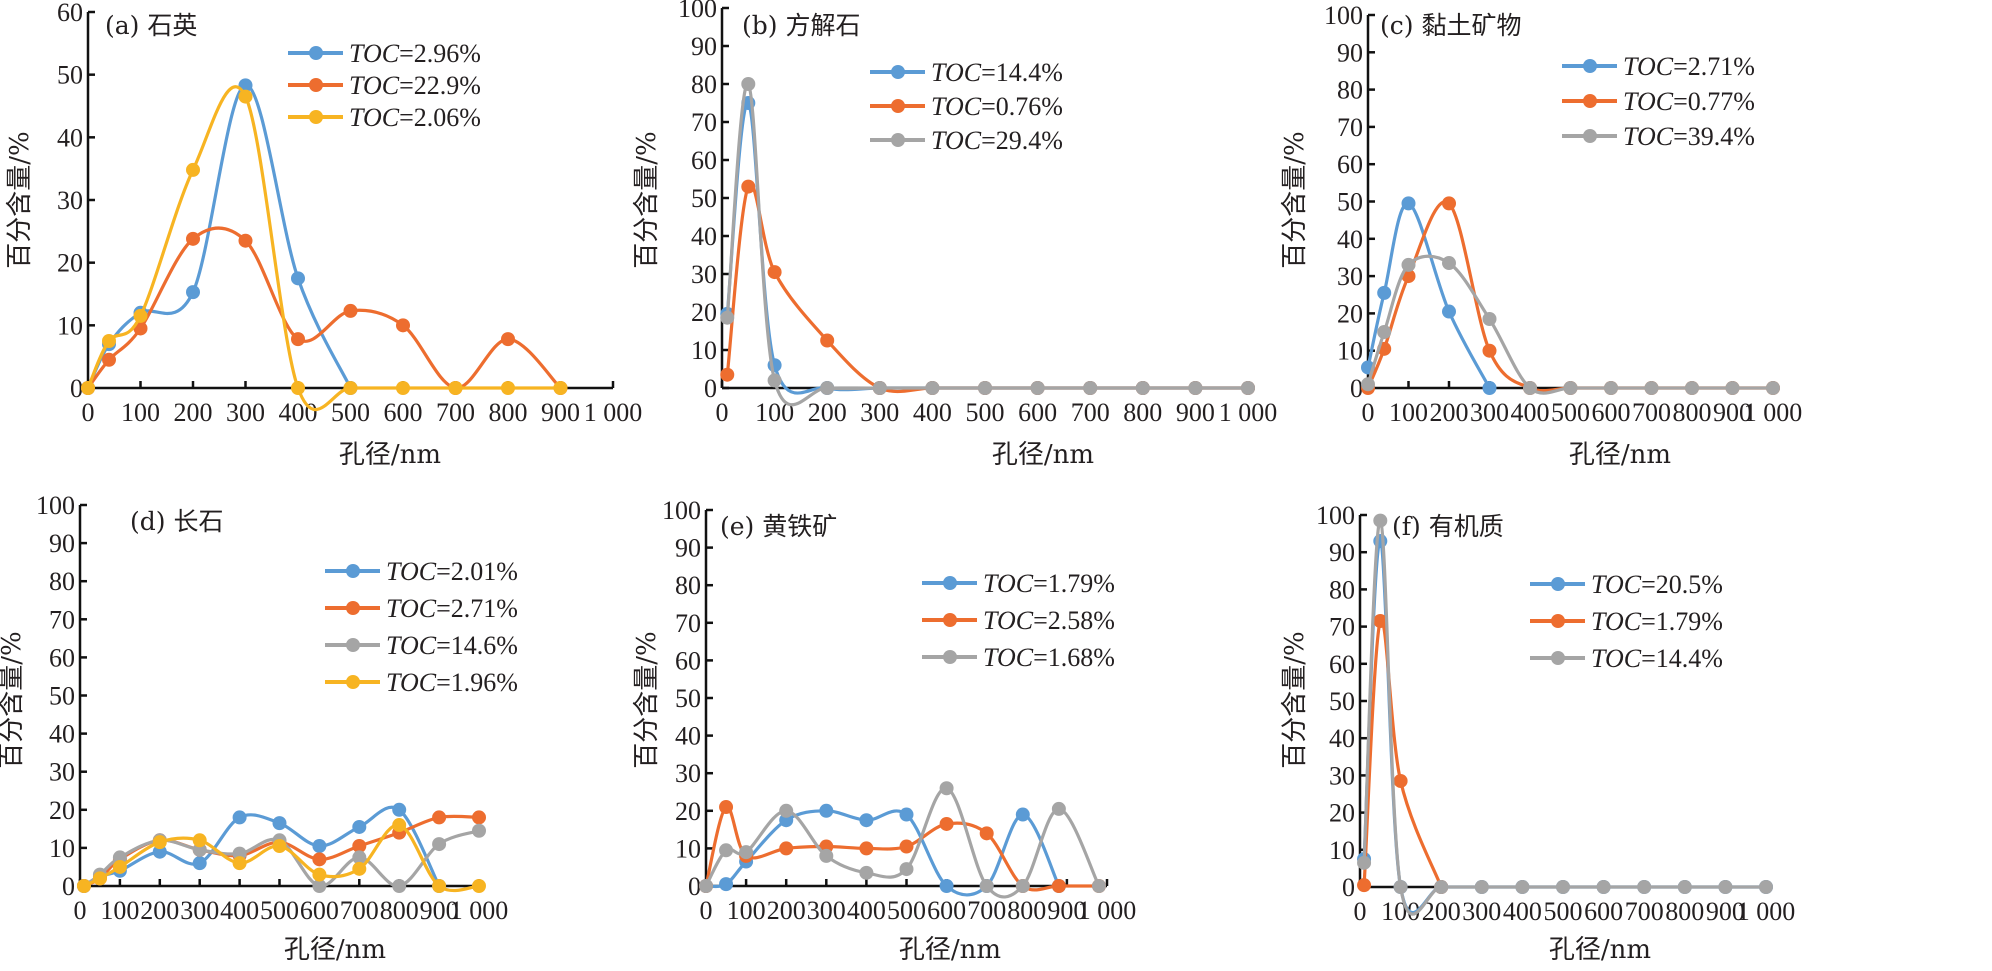  Describe the element at coordinates (1074, 620) in the screenshot. I see `legend-toc-value: =2.58%` at that location.